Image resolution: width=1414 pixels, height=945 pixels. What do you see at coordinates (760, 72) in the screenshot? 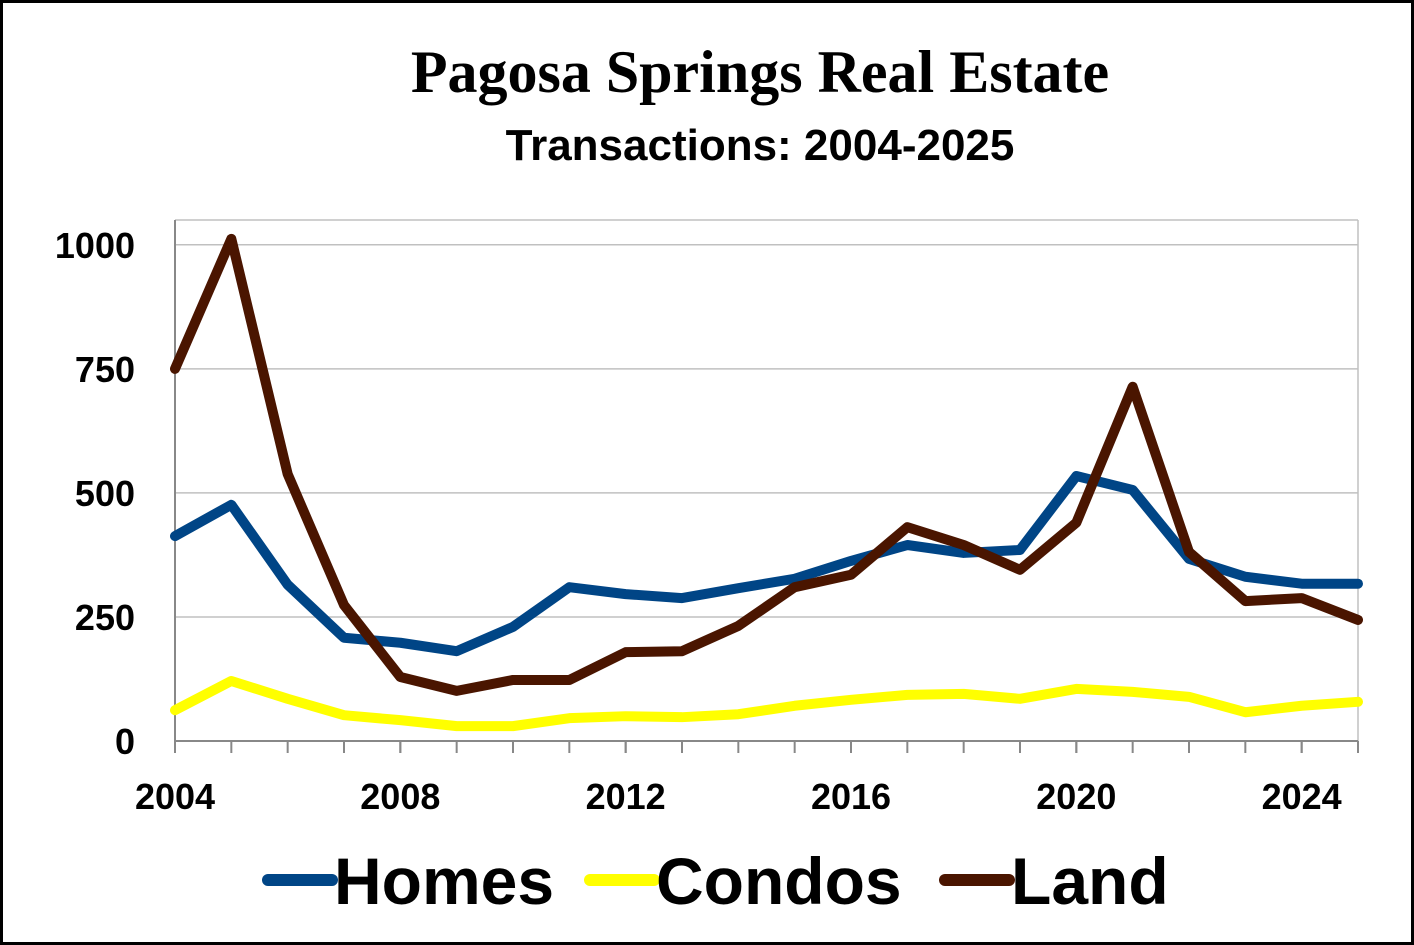
I see `chart-title: Pagosa Springs Real Estate` at bounding box center [760, 72].